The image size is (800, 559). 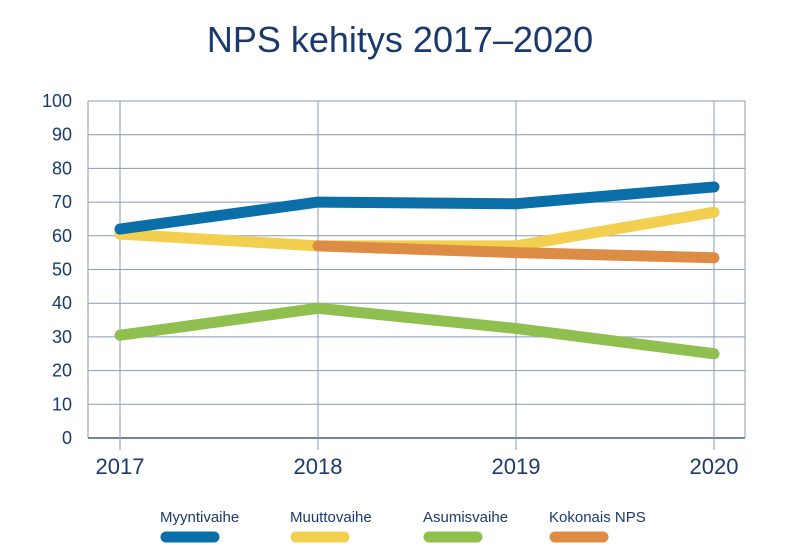 I want to click on series-line-asumisvaihe, so click(x=417, y=331).